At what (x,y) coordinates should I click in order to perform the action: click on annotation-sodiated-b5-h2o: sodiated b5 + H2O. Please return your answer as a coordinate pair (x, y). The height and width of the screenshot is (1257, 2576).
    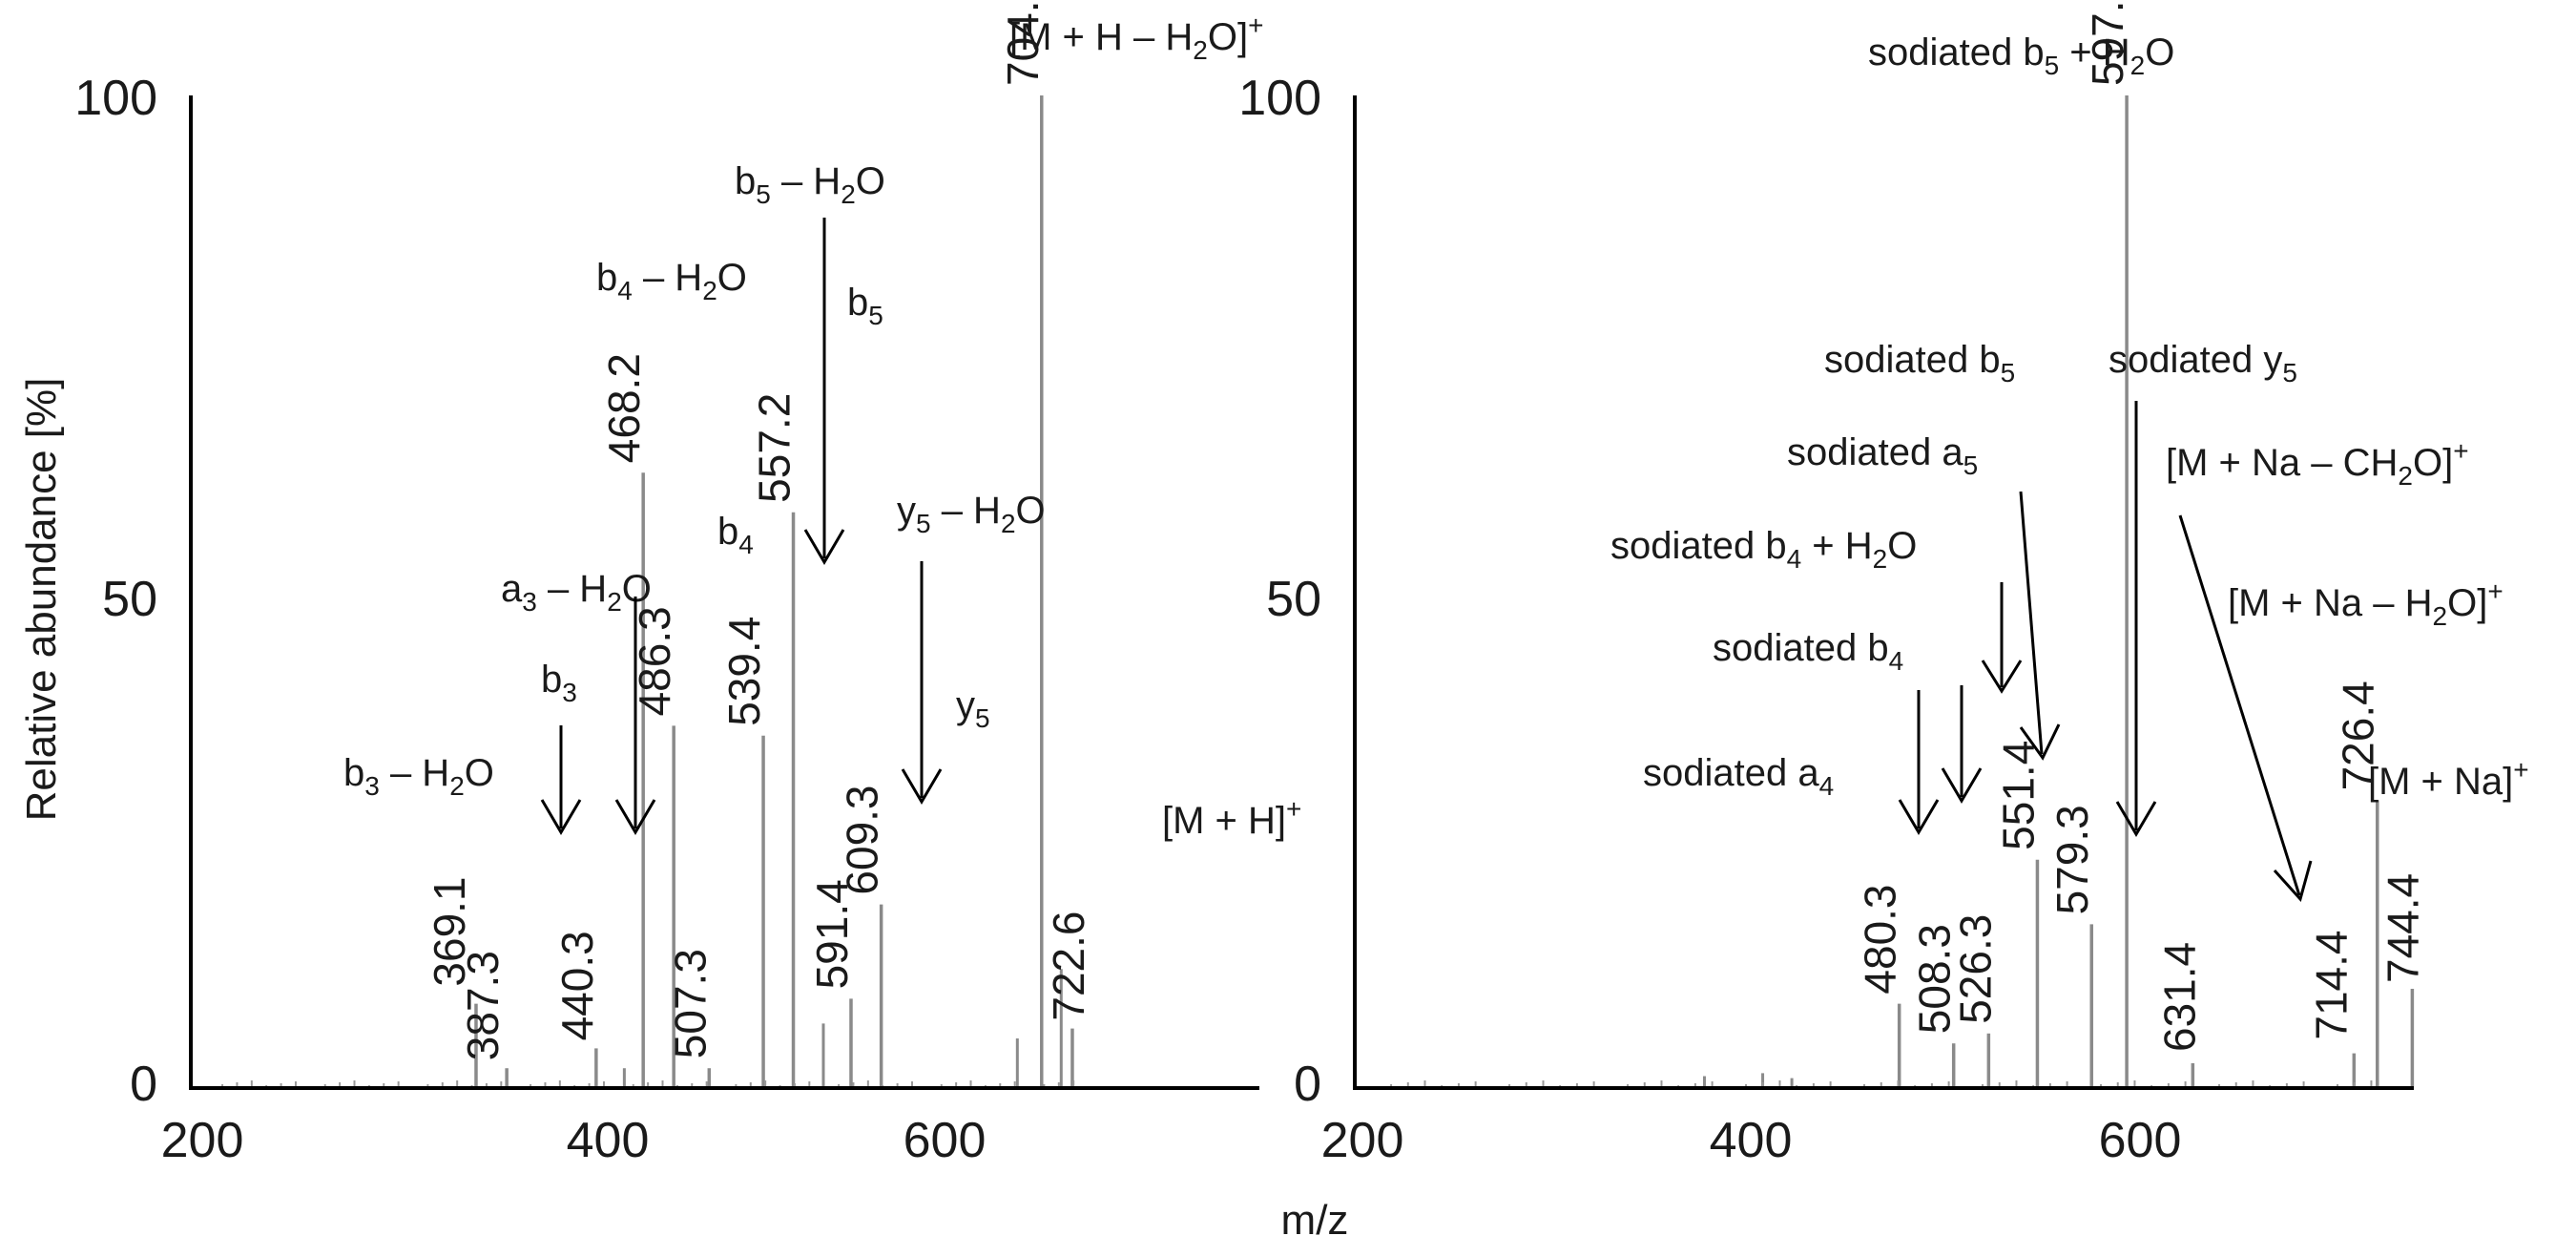
    Looking at the image, I should click on (2021, 56).